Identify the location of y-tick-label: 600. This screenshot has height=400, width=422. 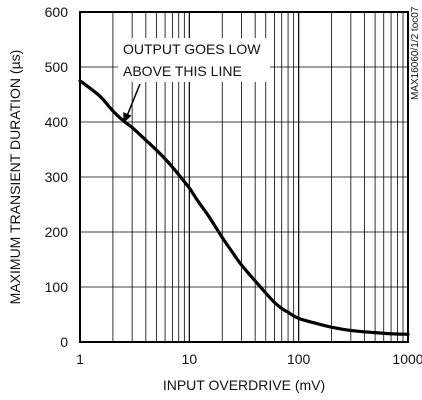
(57, 12).